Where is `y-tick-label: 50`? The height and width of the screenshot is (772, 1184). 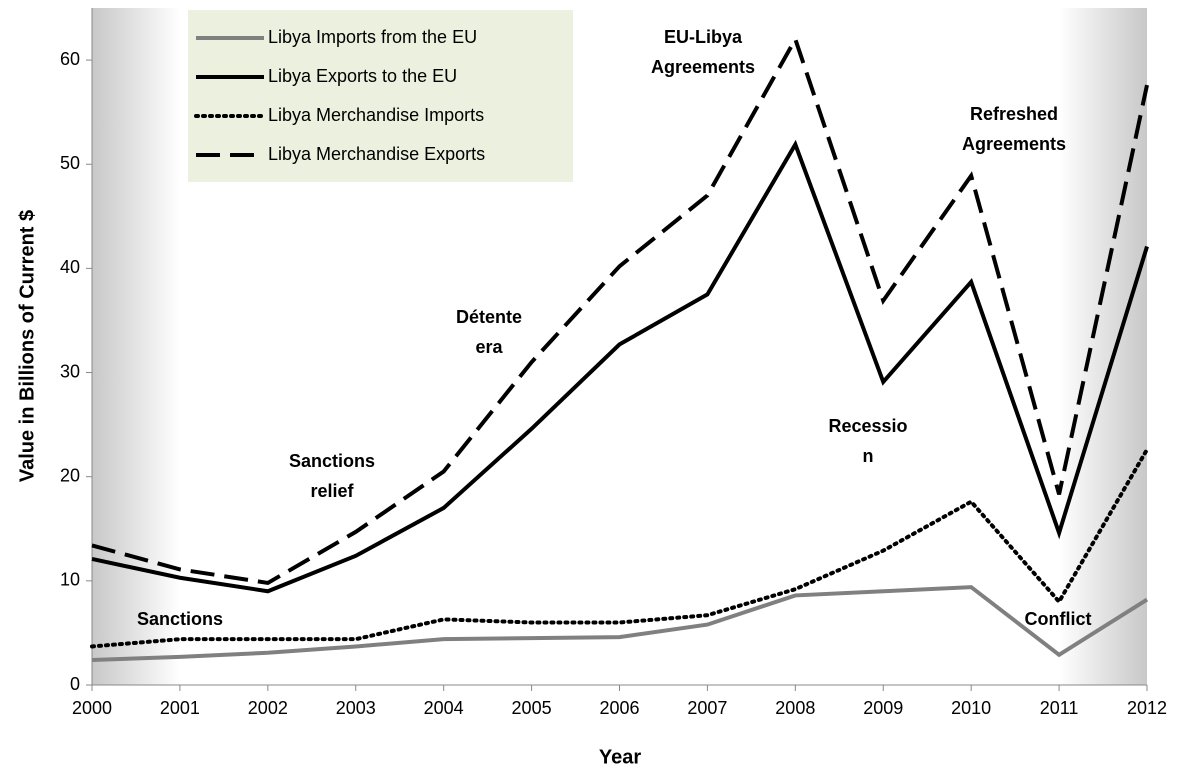
y-tick-label: 50 is located at coordinates (70, 163).